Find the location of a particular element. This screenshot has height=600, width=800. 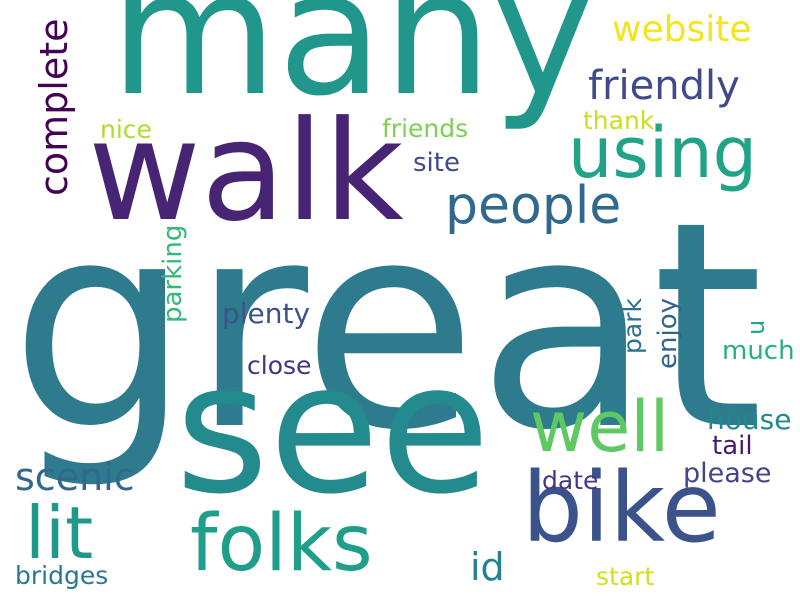

word-close: close is located at coordinates (279, 365).